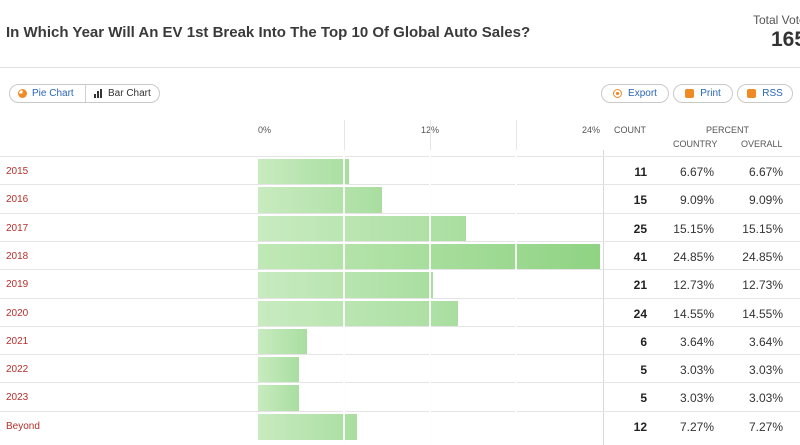 The width and height of the screenshot is (800, 445). I want to click on row-count: 25, so click(640, 228).